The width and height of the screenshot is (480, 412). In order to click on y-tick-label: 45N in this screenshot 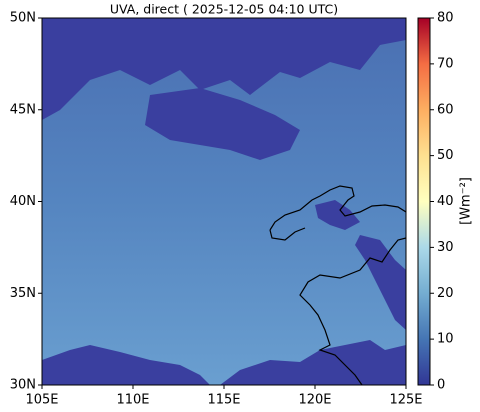, I will do `click(23, 109)`.